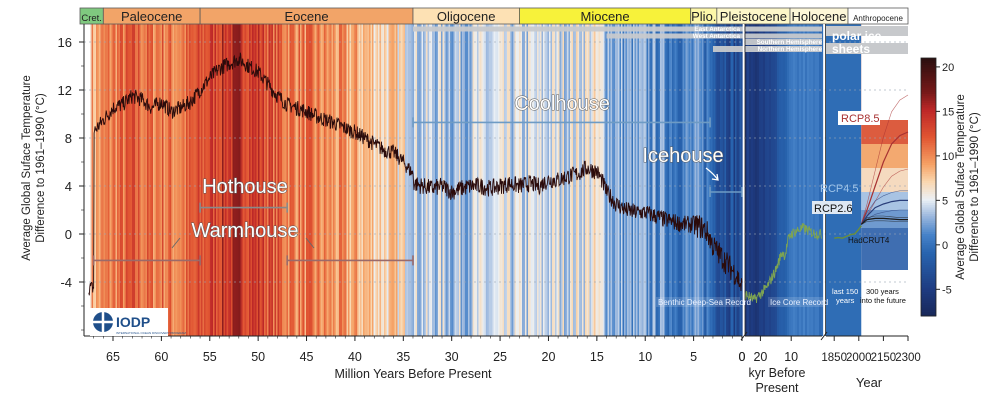  What do you see at coordinates (795, 302) in the screenshot?
I see `ice-core-record-label-bg` at bounding box center [795, 302].